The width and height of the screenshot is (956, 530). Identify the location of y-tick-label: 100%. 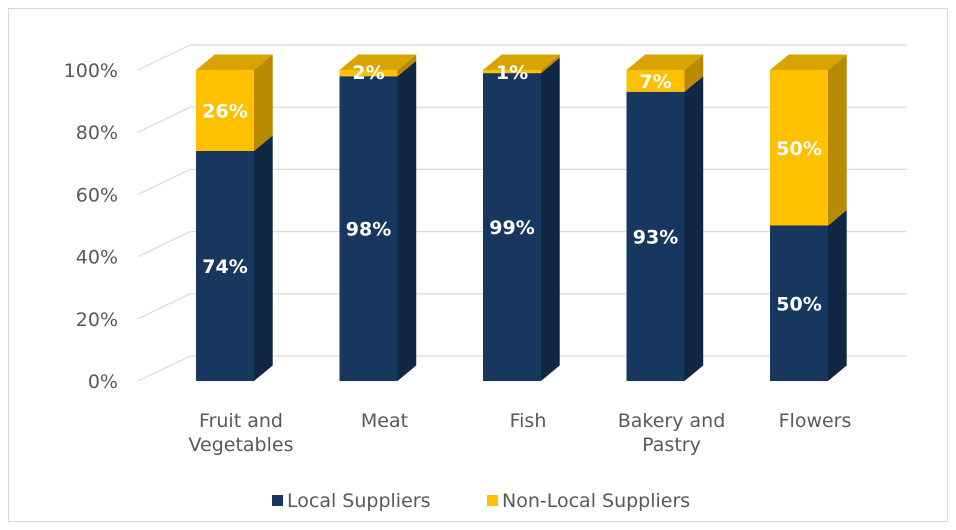
(91, 71).